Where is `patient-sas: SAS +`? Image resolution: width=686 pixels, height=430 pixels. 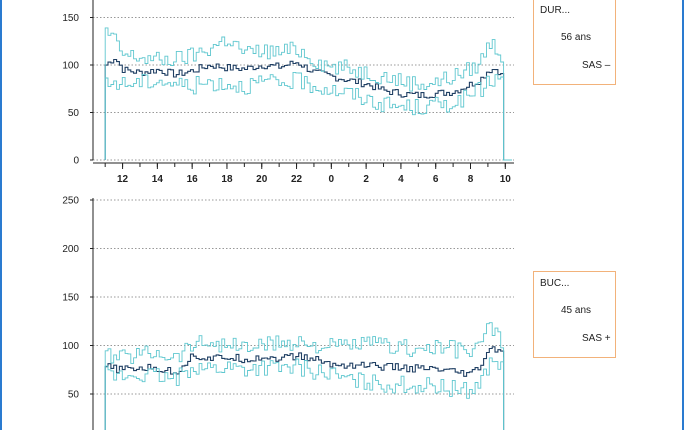 patient-sas: SAS + is located at coordinates (596, 338).